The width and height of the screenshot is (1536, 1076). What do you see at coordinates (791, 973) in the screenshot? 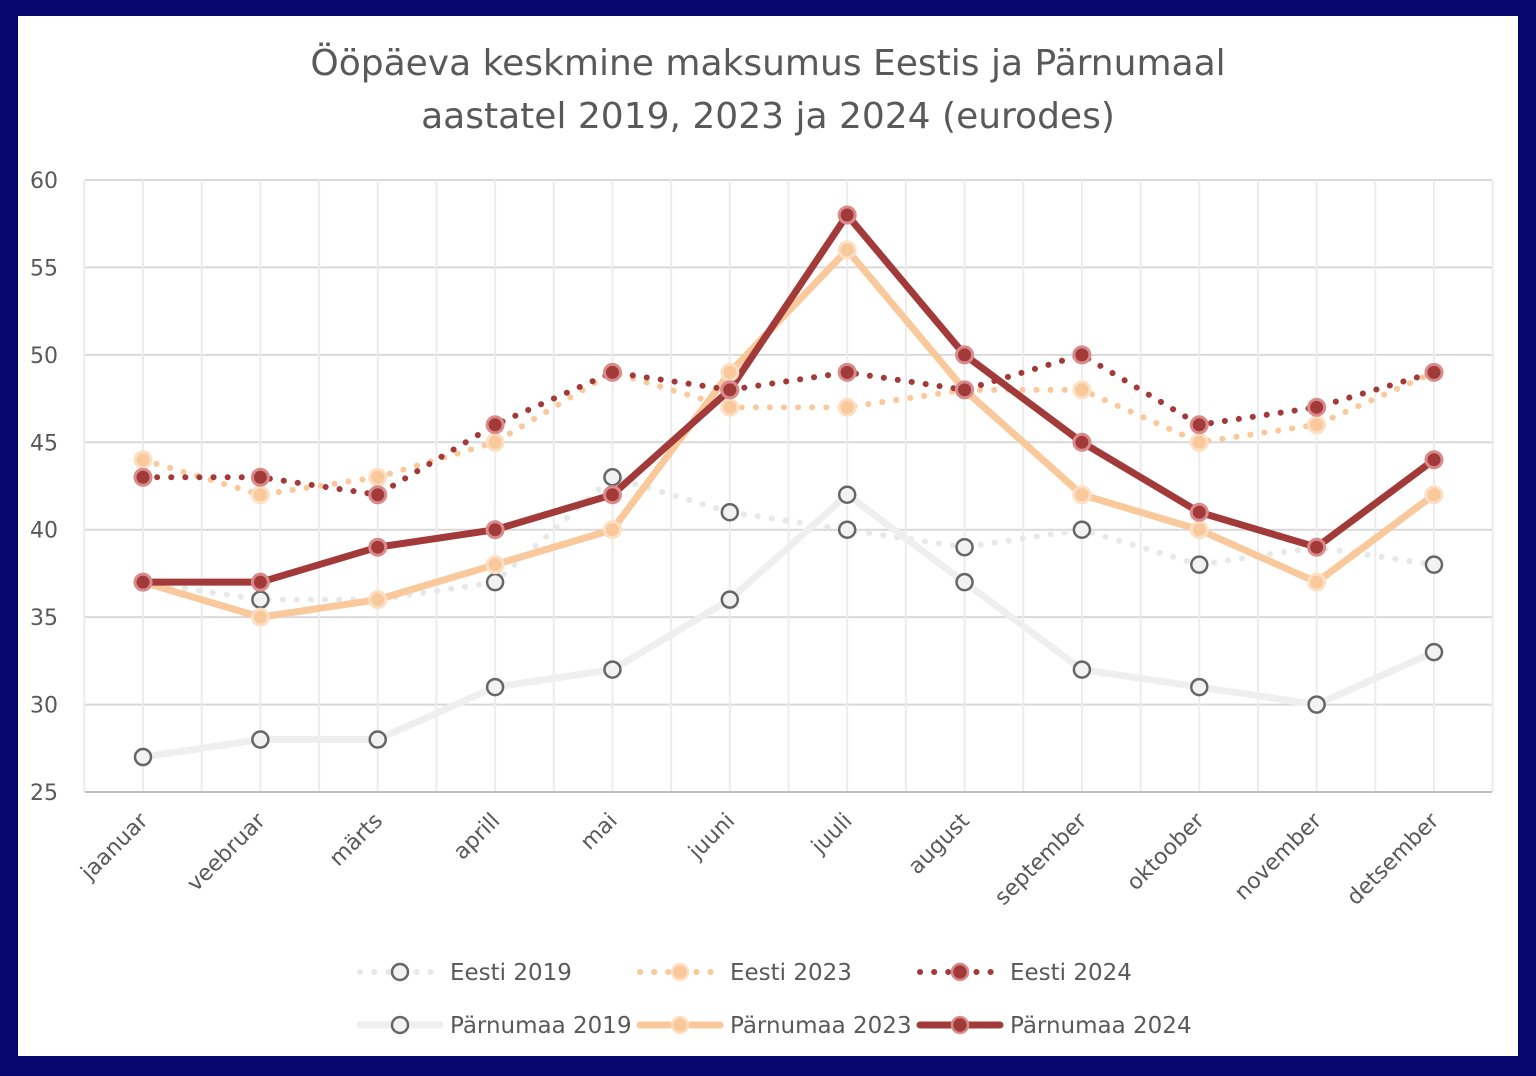
I see `legend-label: Eesti 2023` at bounding box center [791, 973].